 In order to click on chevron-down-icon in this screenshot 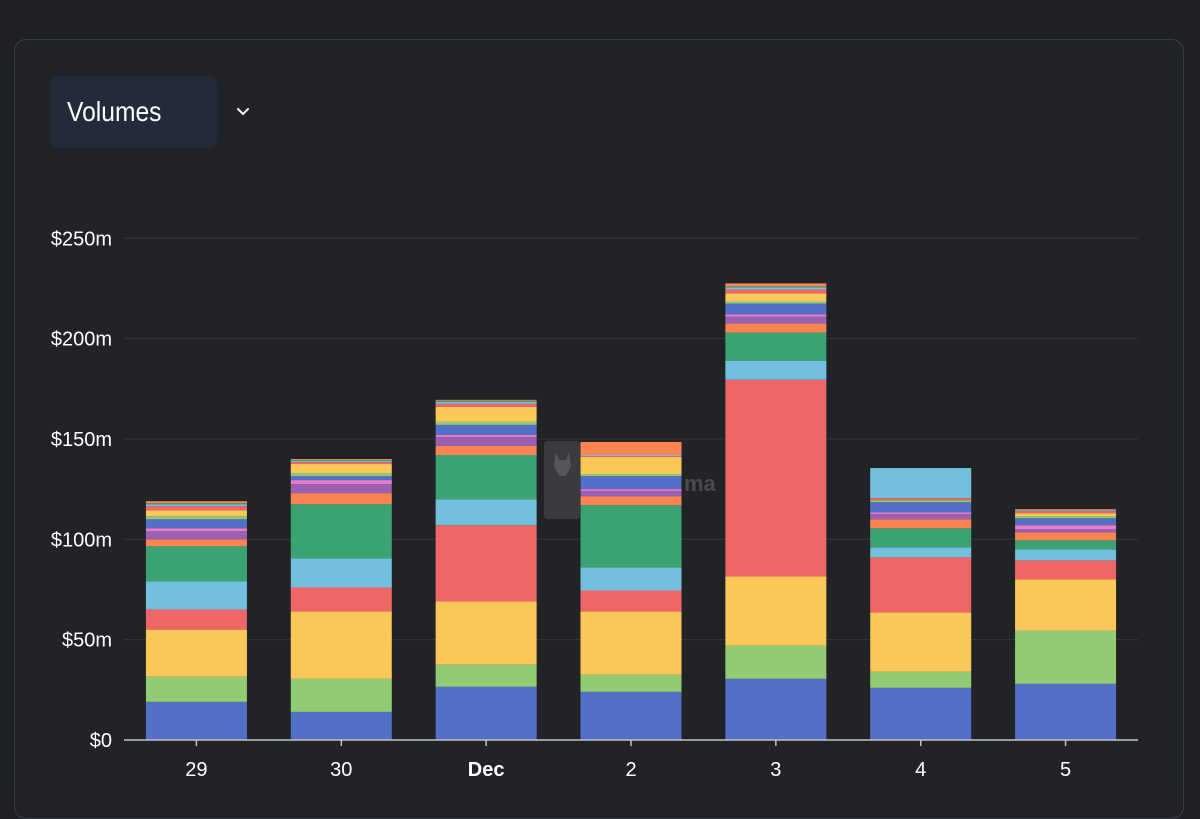, I will do `click(243, 112)`.